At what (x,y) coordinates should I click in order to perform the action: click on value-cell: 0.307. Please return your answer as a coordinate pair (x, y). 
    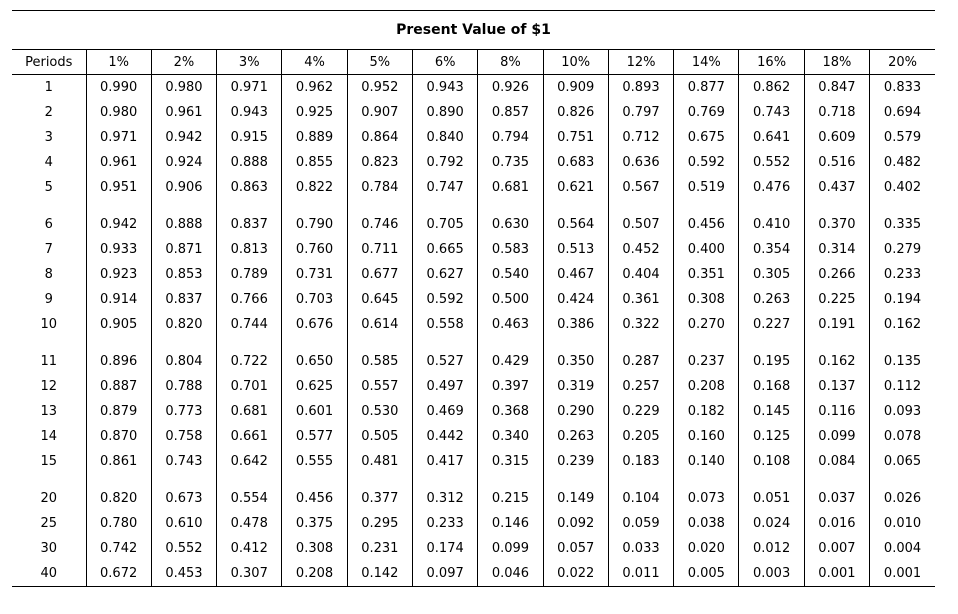
    Looking at the image, I should click on (249, 574).